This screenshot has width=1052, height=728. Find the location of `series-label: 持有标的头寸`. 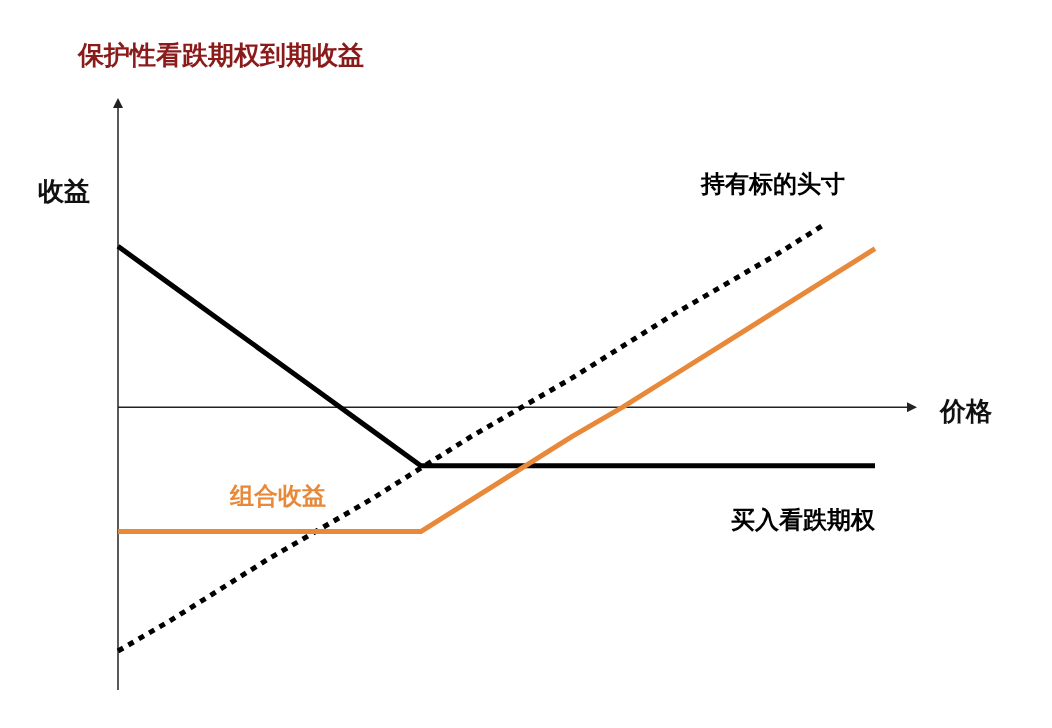

series-label: 持有标的头寸 is located at coordinates (772, 184).